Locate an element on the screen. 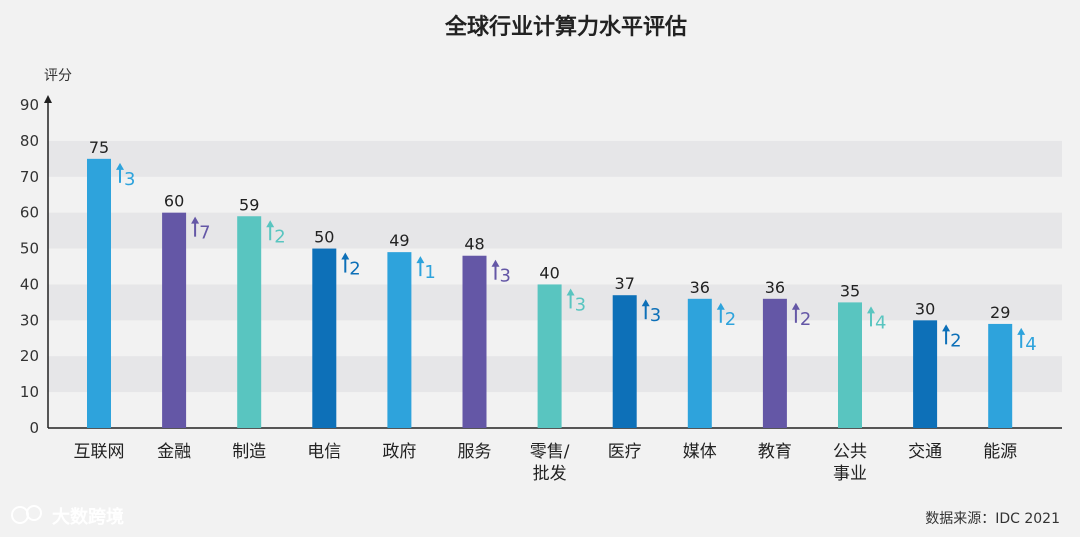 This screenshot has width=1080, height=537. bar-value-label: 40 is located at coordinates (549, 272).